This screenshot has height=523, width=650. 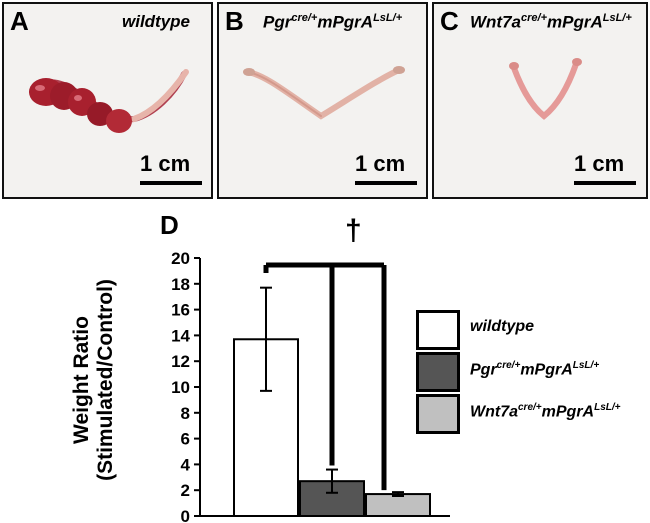 What do you see at coordinates (180, 284) in the screenshot?
I see `y-tick-label: 18` at bounding box center [180, 284].